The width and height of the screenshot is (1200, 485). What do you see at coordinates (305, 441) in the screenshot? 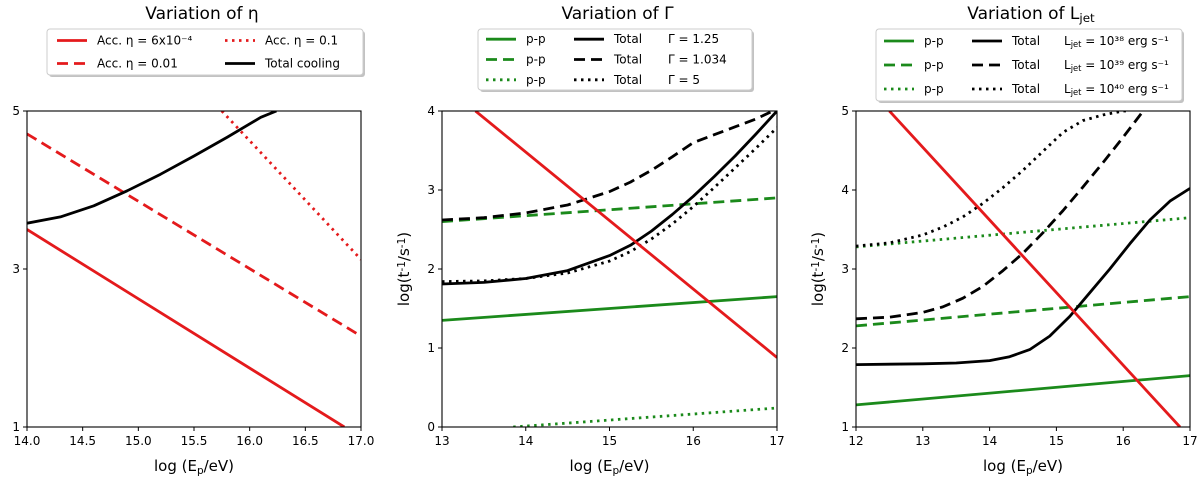
I see `x-tick-label: 16.5` at bounding box center [305, 441].